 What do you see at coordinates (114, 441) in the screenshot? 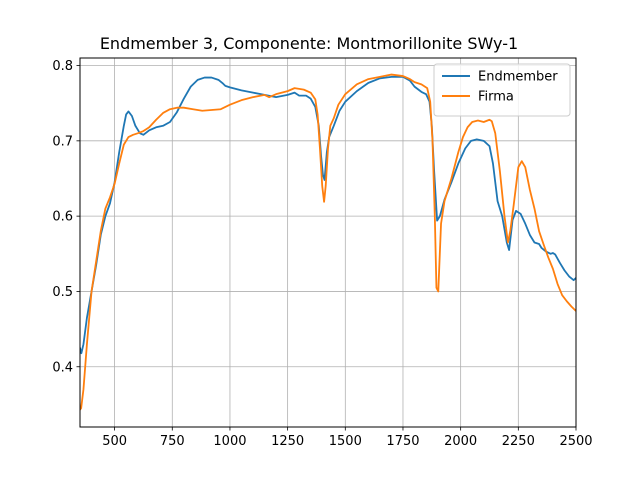
I see `x-tick-label: 500` at bounding box center [114, 441].